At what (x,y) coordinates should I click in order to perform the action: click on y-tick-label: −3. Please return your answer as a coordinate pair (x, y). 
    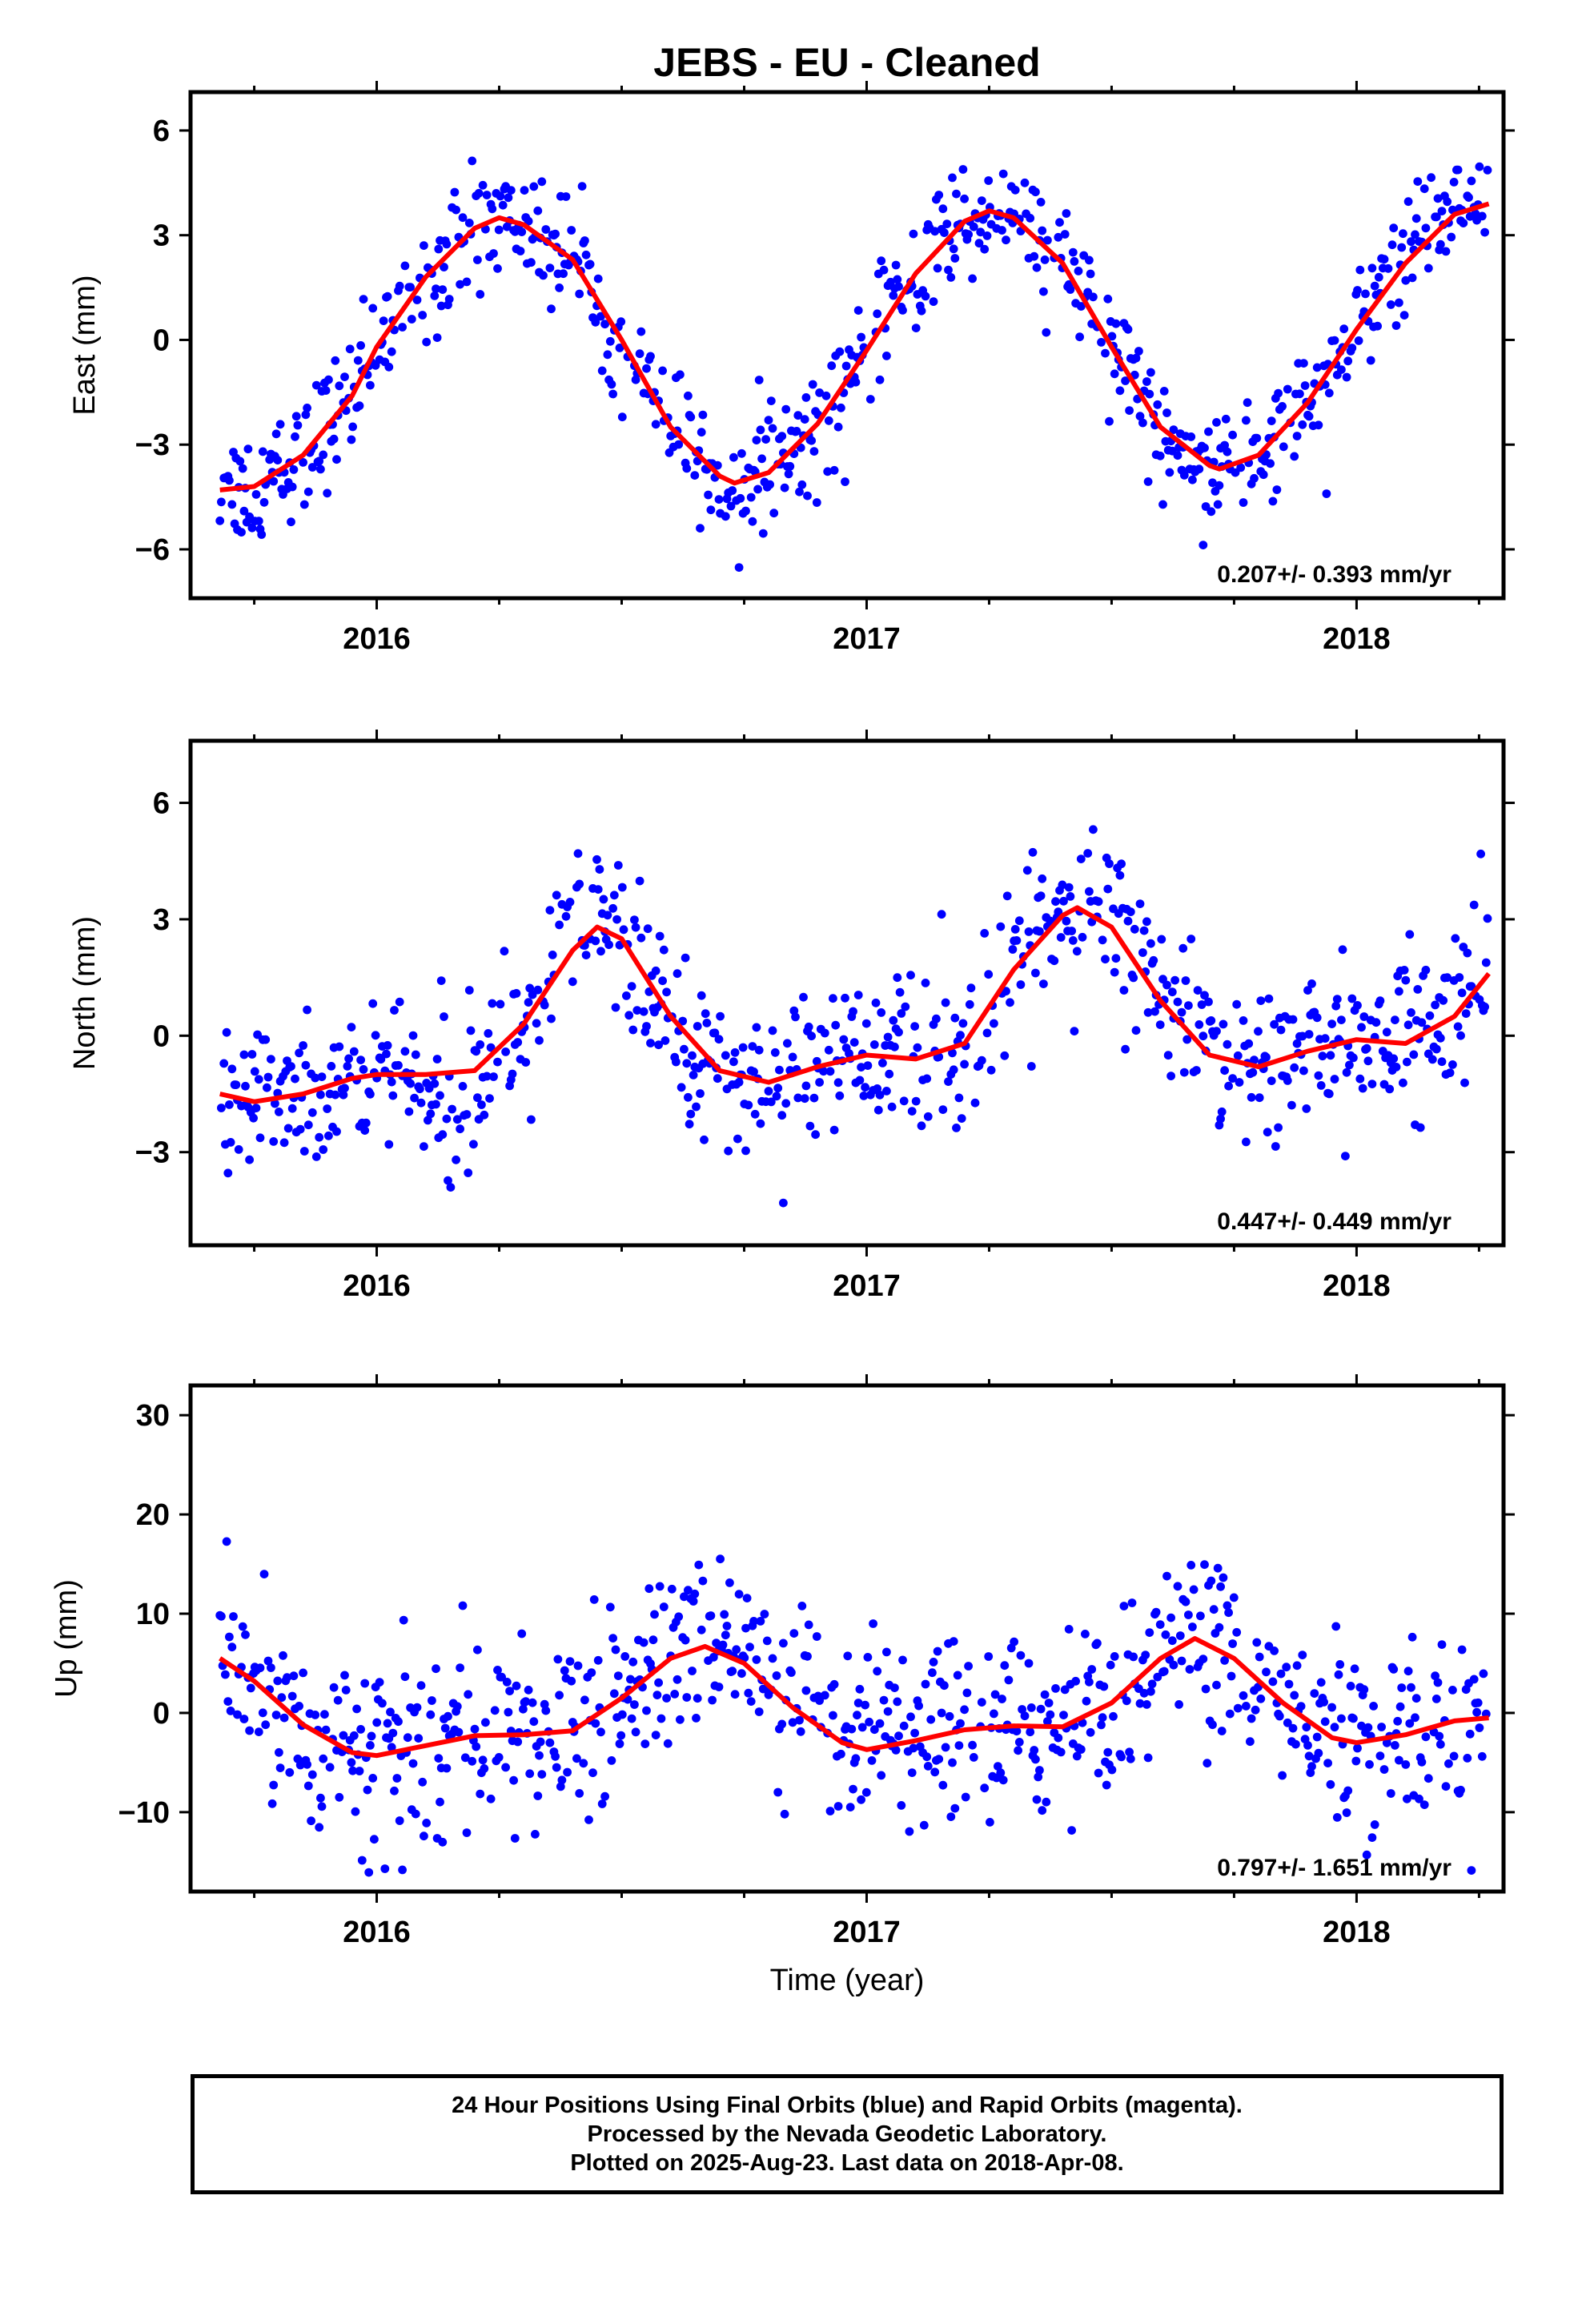
    Looking at the image, I should click on (152, 445).